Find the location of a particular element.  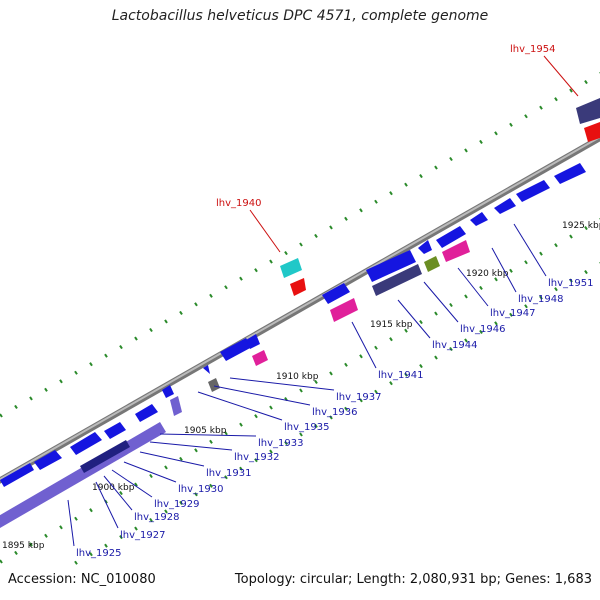

gene-label-highlighted: lhv_1940 is located at coordinates (238, 203).